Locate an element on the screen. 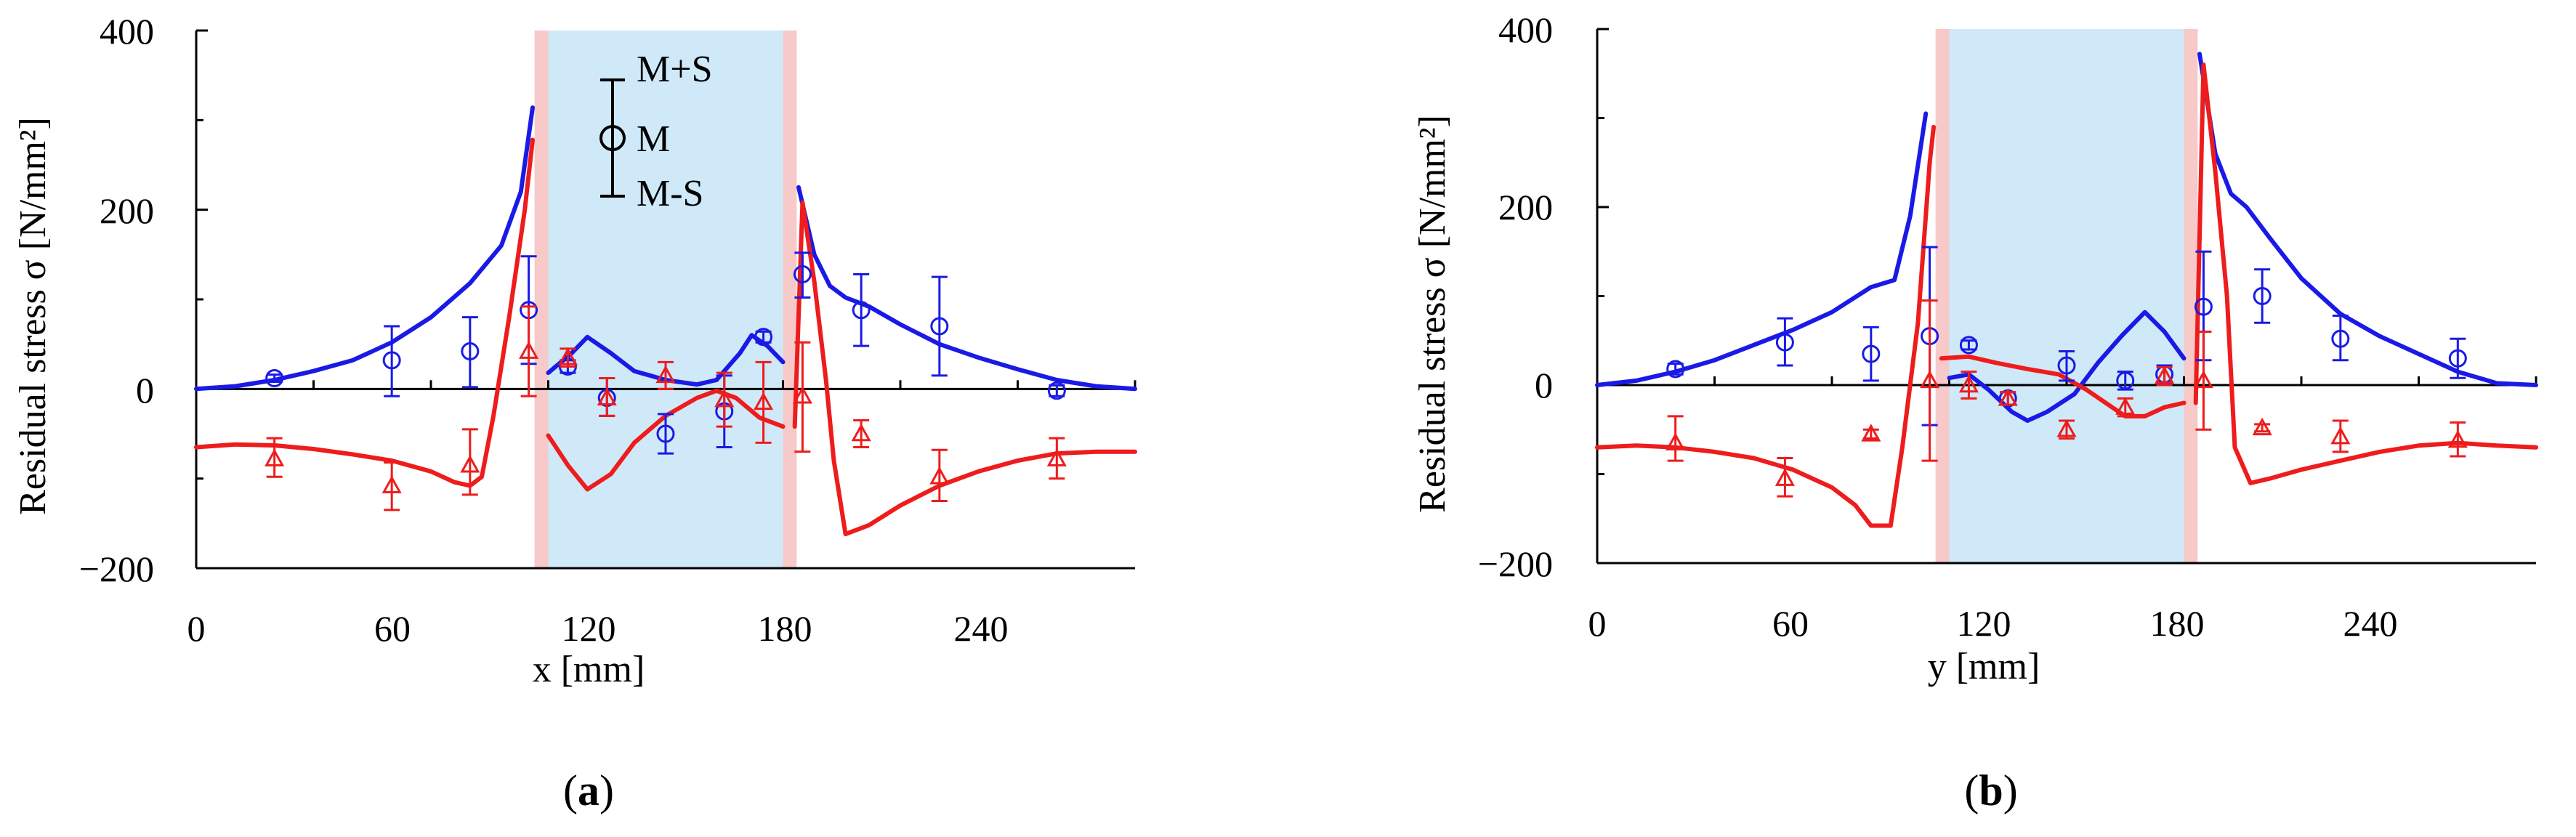  legend-label-mid: M is located at coordinates (654, 139).